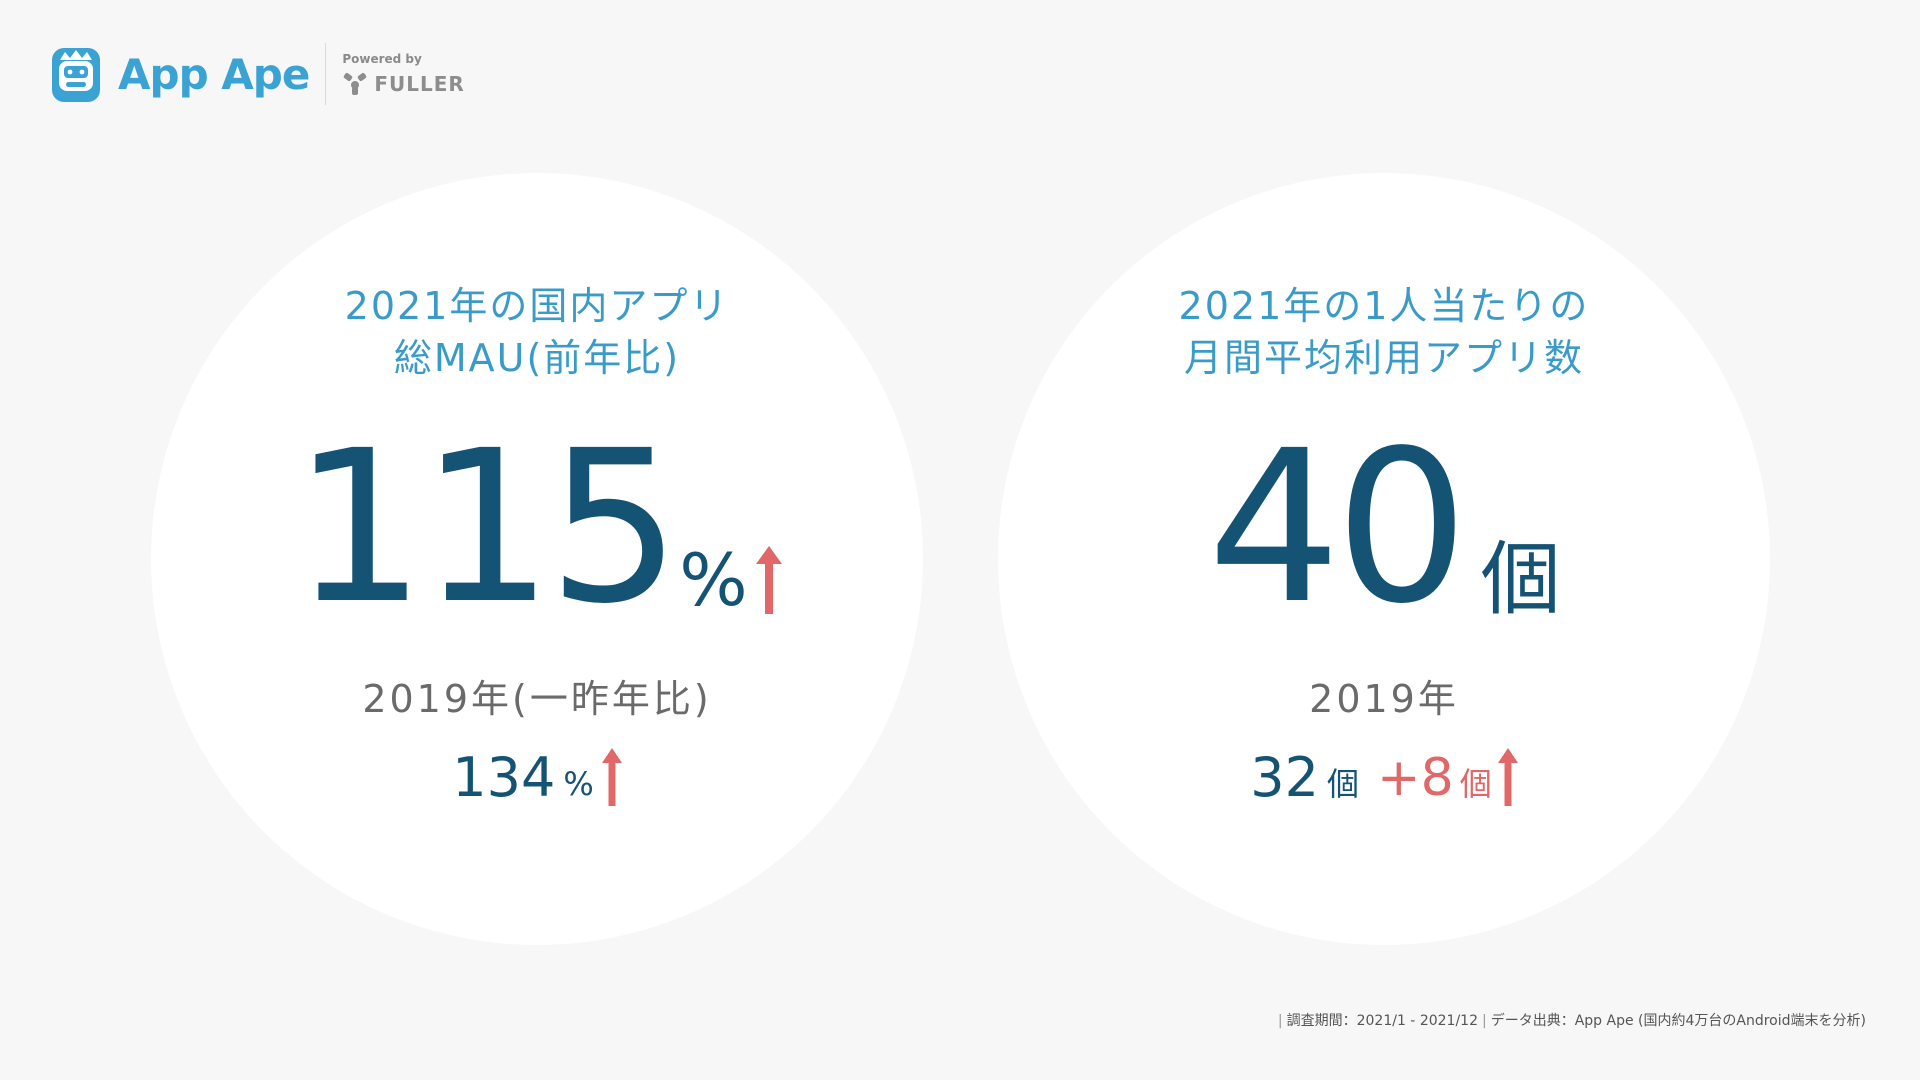 This screenshot has width=1920, height=1080. I want to click on powered-by-label: Powered by, so click(382, 59).